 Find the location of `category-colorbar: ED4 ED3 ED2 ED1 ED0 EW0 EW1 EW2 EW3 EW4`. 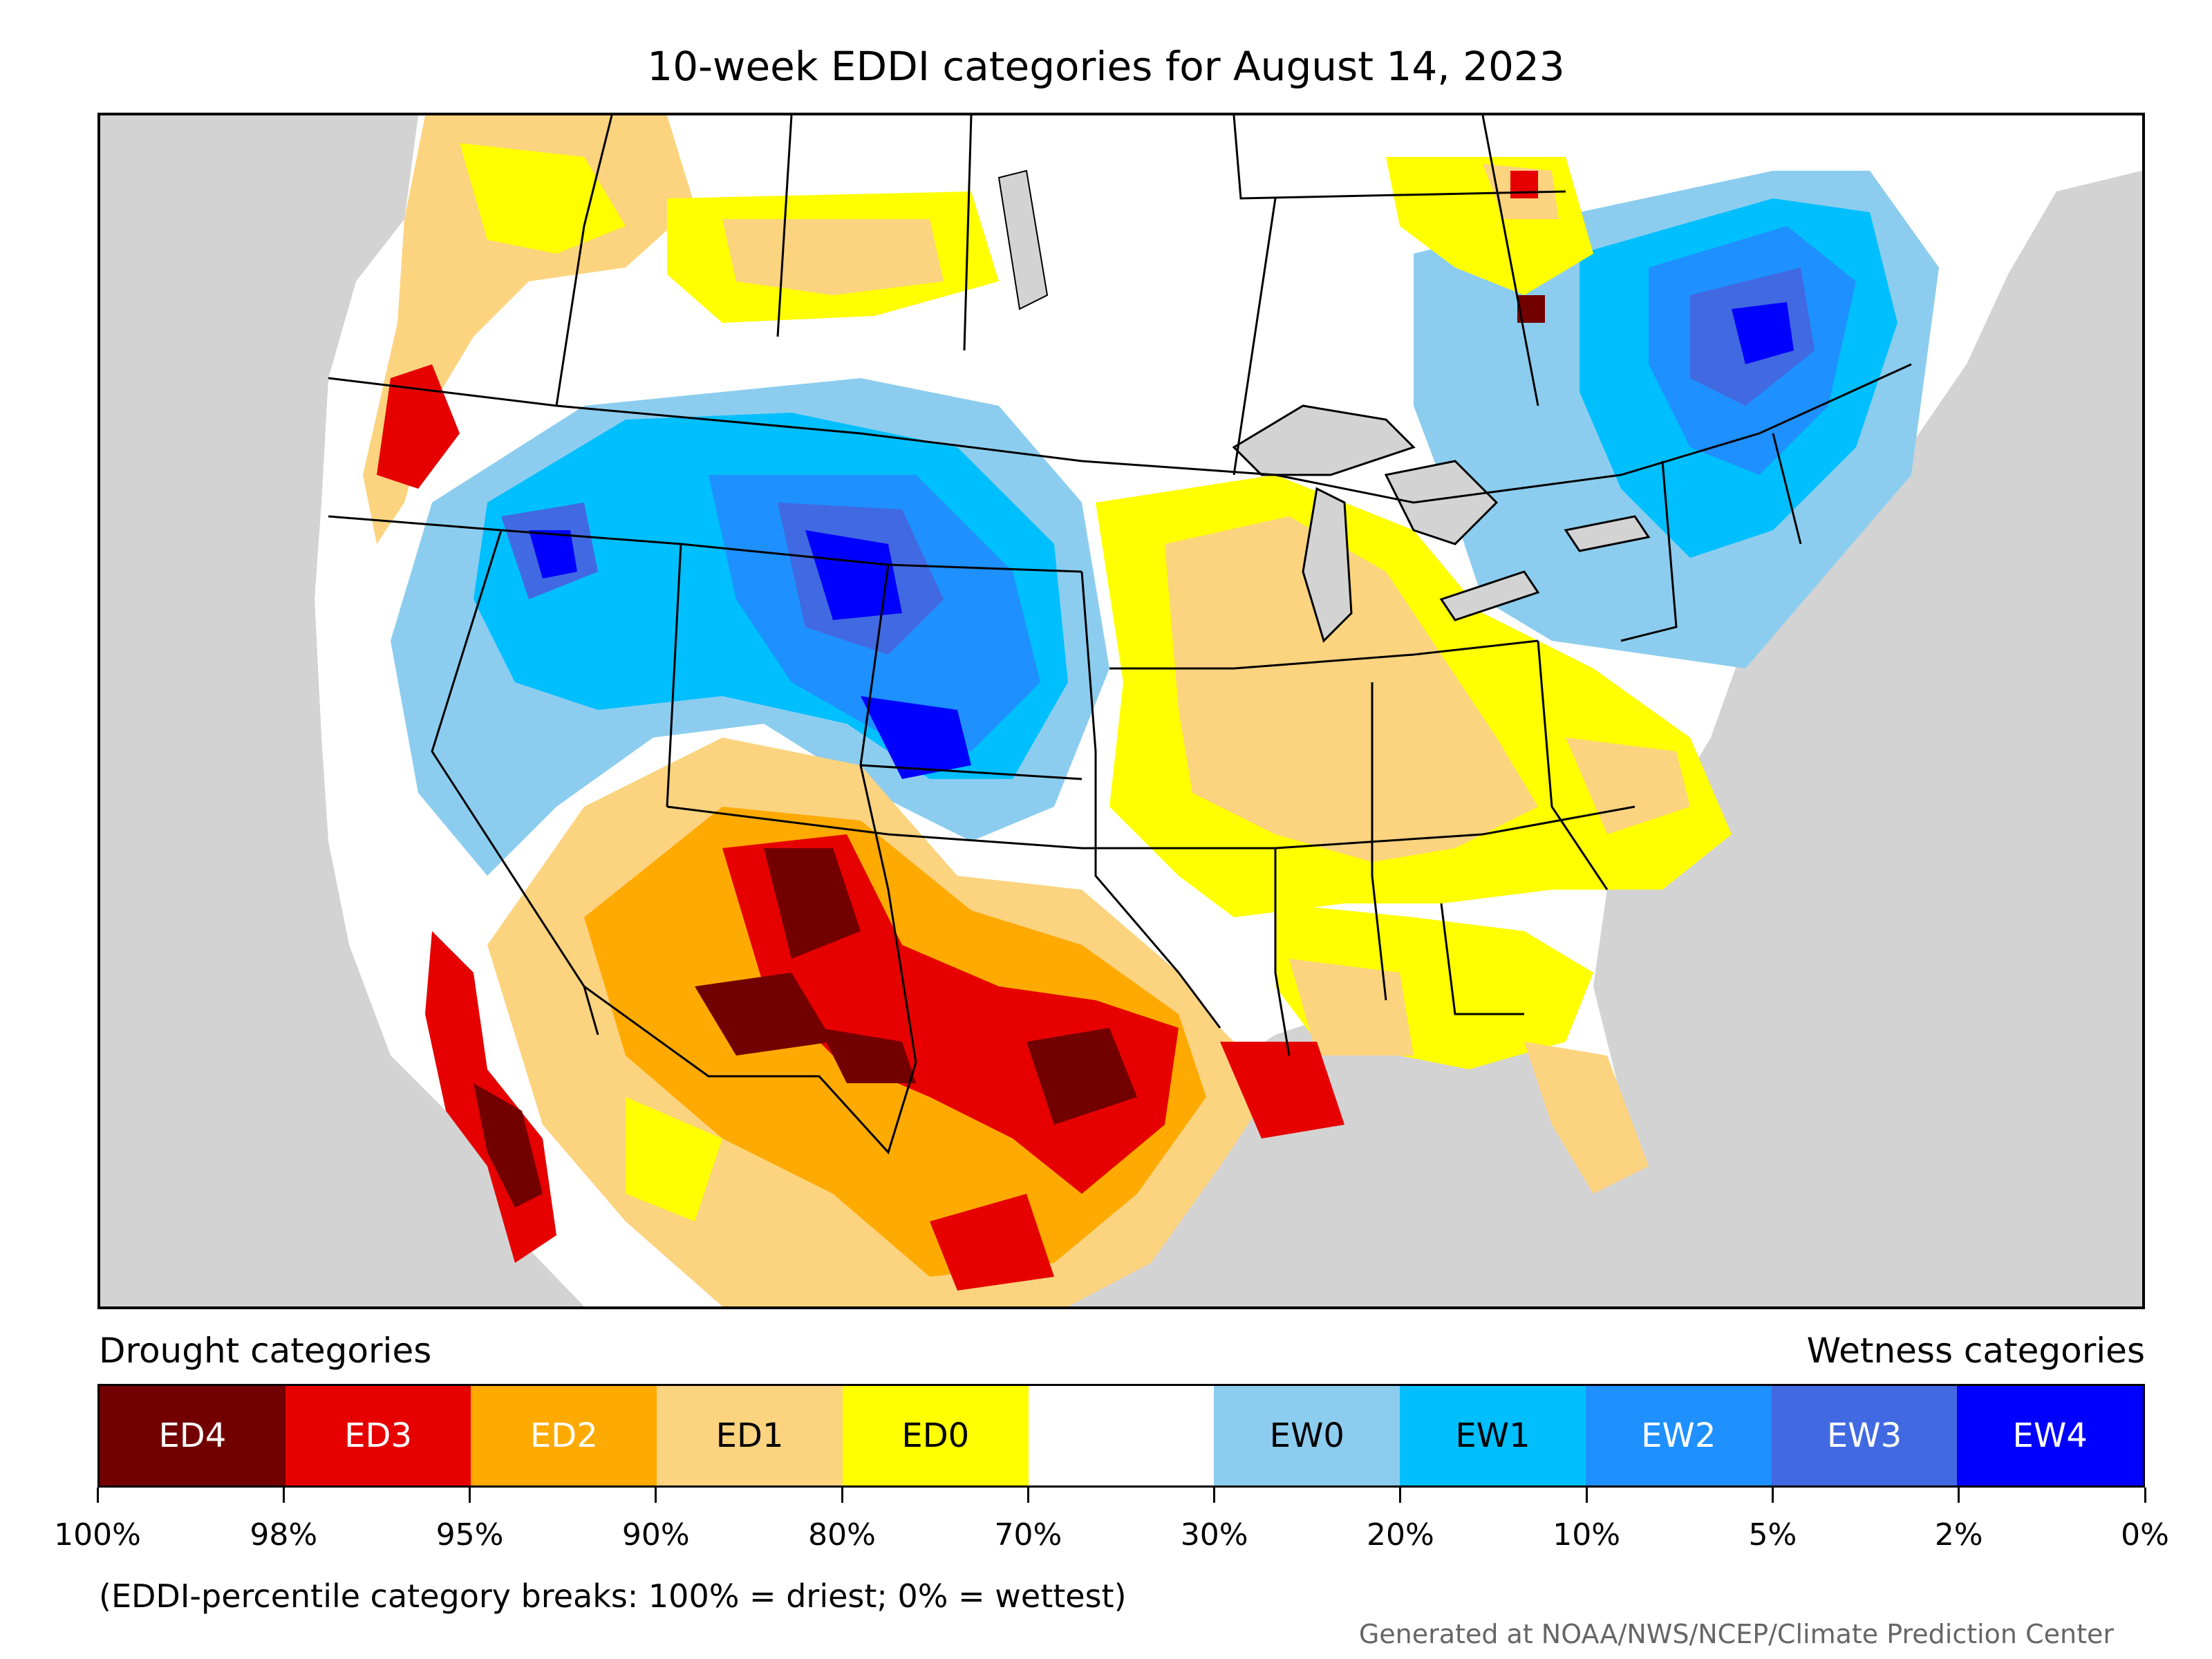

category-colorbar: ED4 ED3 ED2 ED1 ED0 EW0 EW1 EW2 EW3 EW4 is located at coordinates (1121, 1436).